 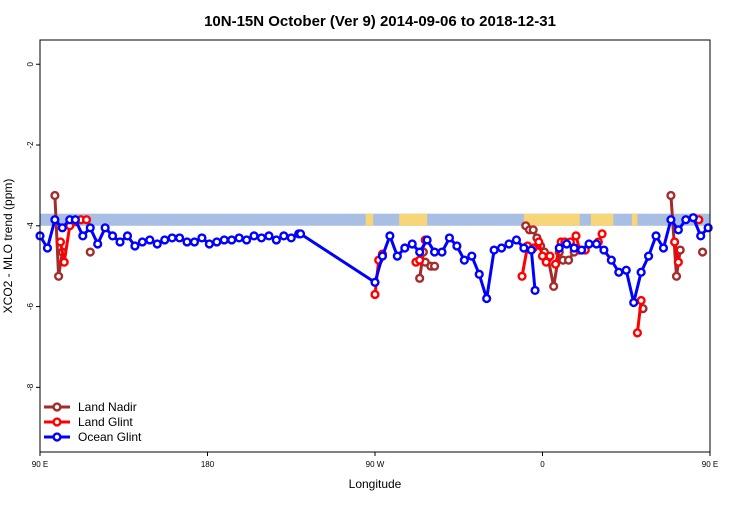 I want to click on legend-label: Land Nadir, so click(x=107, y=407).